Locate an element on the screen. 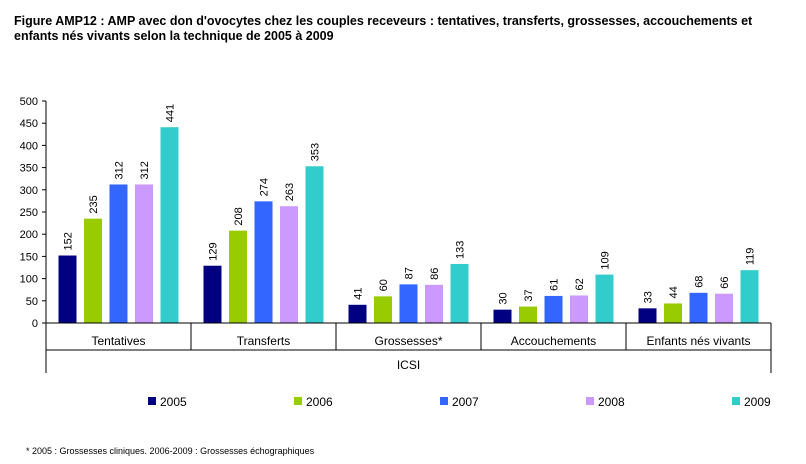 This screenshot has width=806, height=464. value-label: 62 is located at coordinates (580, 284).